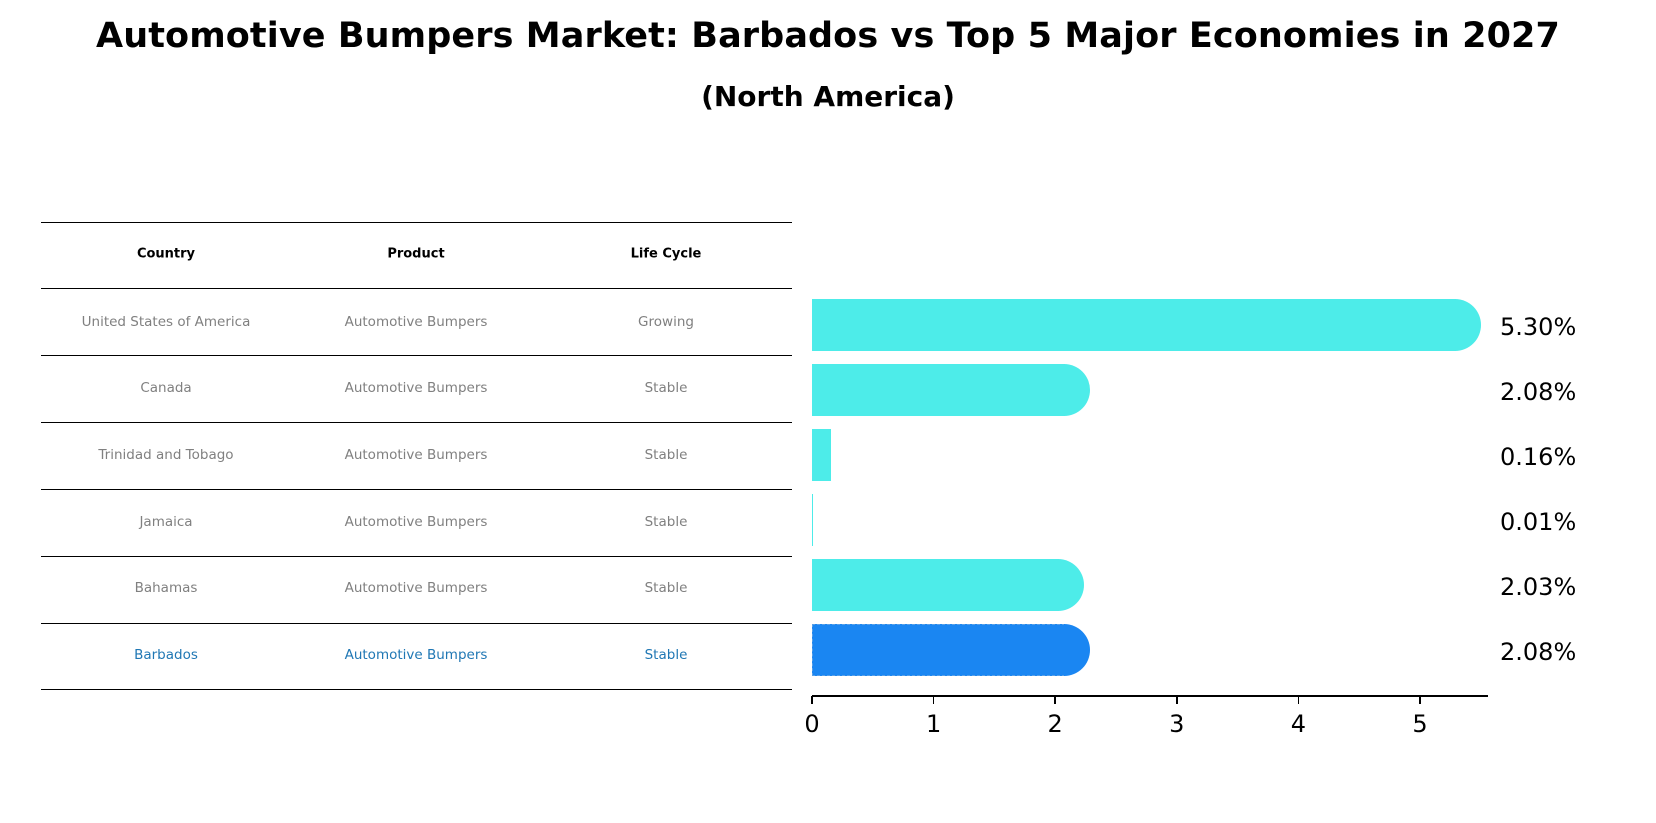 The height and width of the screenshot is (823, 1656). I want to click on column-header-product: Product, so click(416, 254).